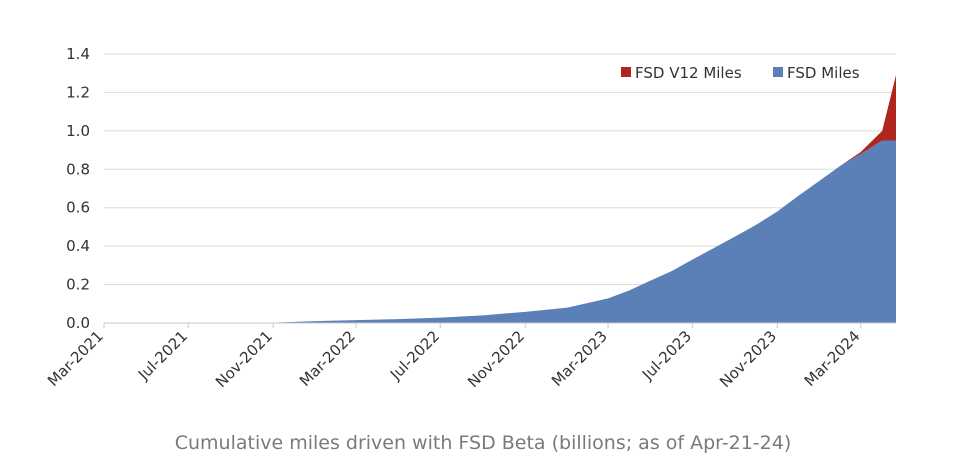 This screenshot has width=956, height=472. Describe the element at coordinates (832, 358) in the screenshot. I see `x-tick-label: Mar-2024` at that location.